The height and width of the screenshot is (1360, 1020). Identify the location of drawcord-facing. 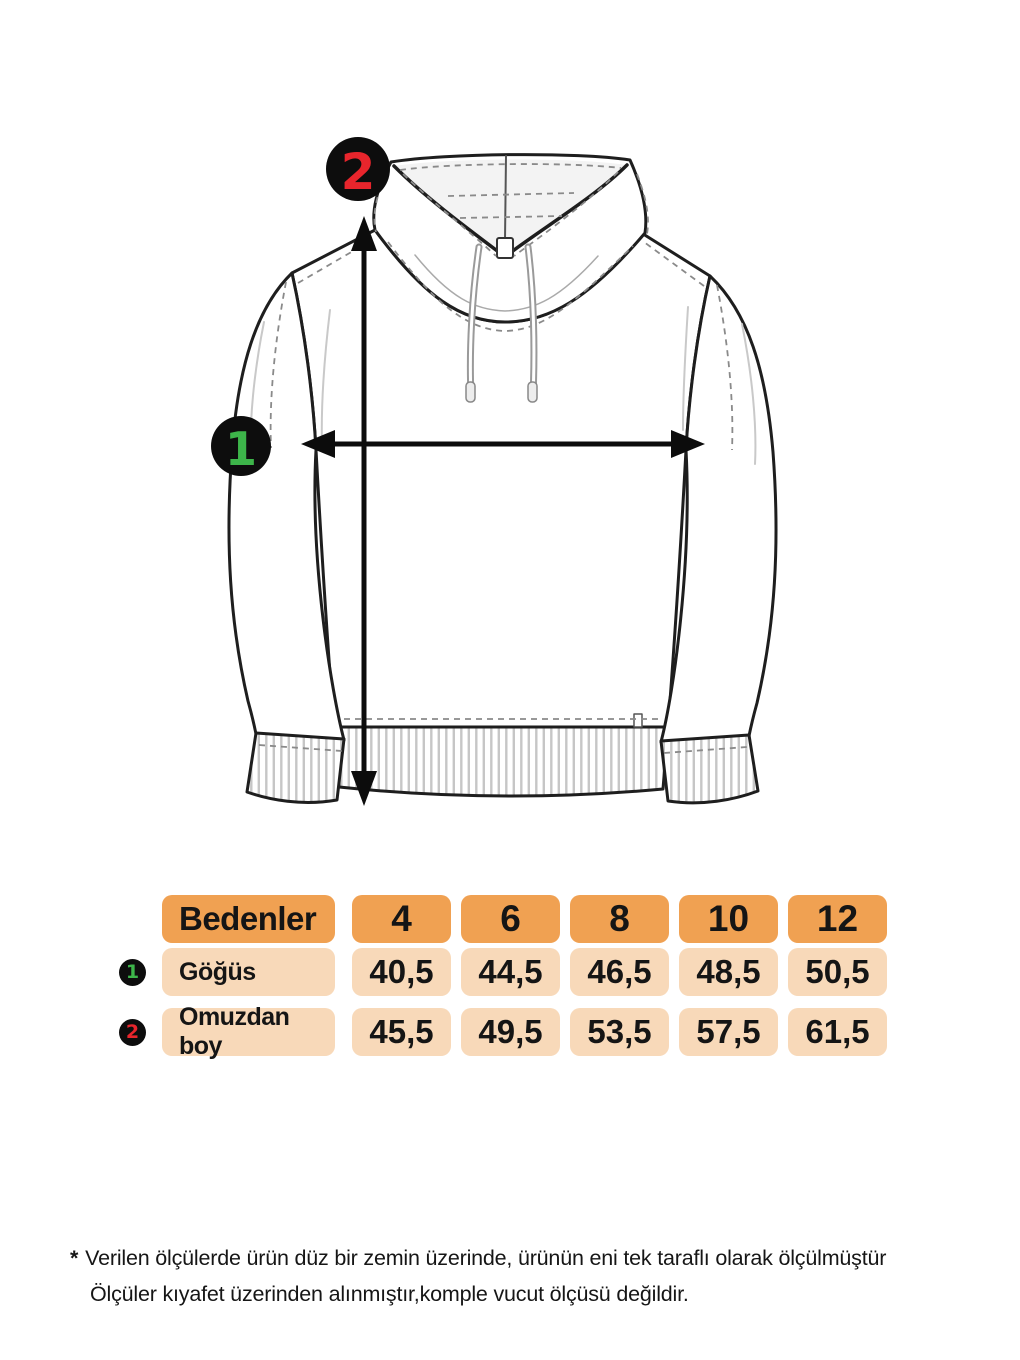
(505, 248).